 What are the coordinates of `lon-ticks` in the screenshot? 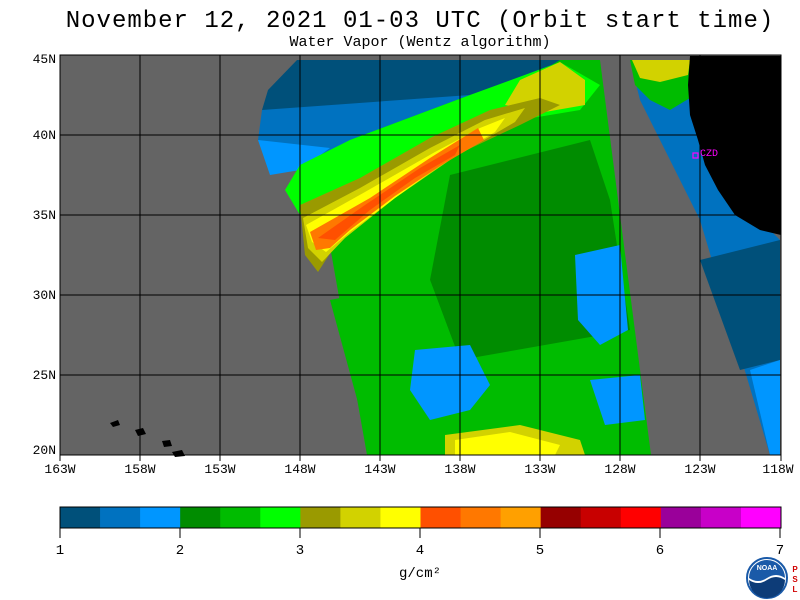 It's located at (420, 458).